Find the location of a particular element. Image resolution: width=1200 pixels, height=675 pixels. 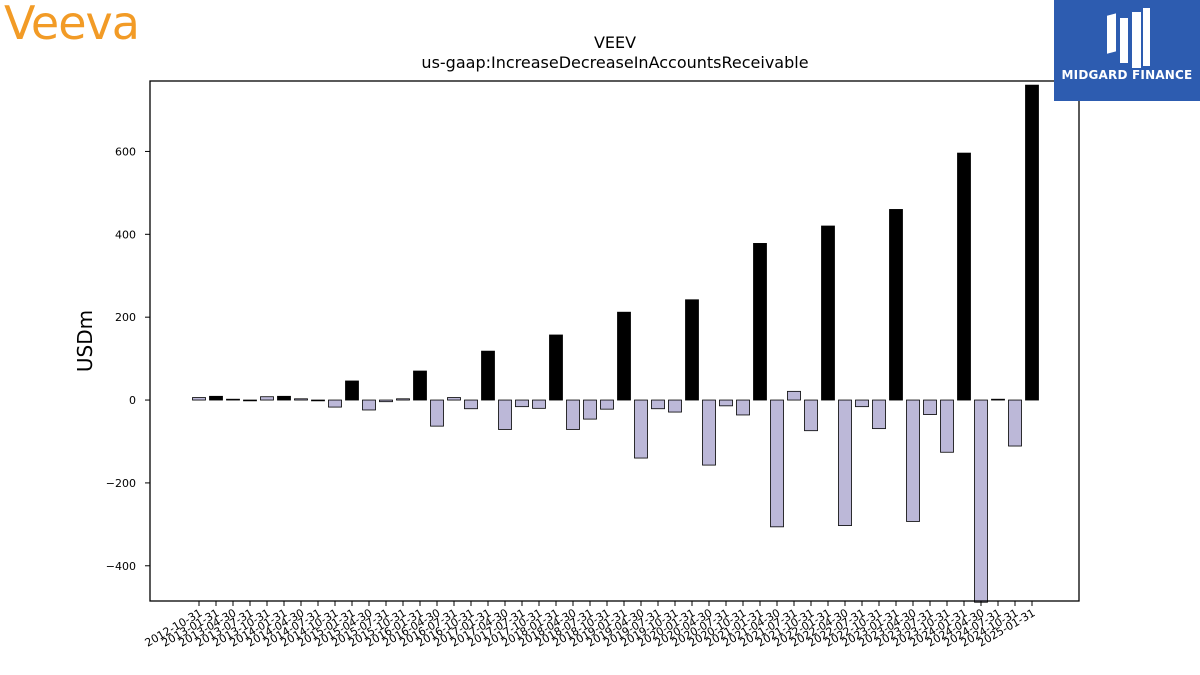

veeva-logo: Veeva is located at coordinates (89, 25).